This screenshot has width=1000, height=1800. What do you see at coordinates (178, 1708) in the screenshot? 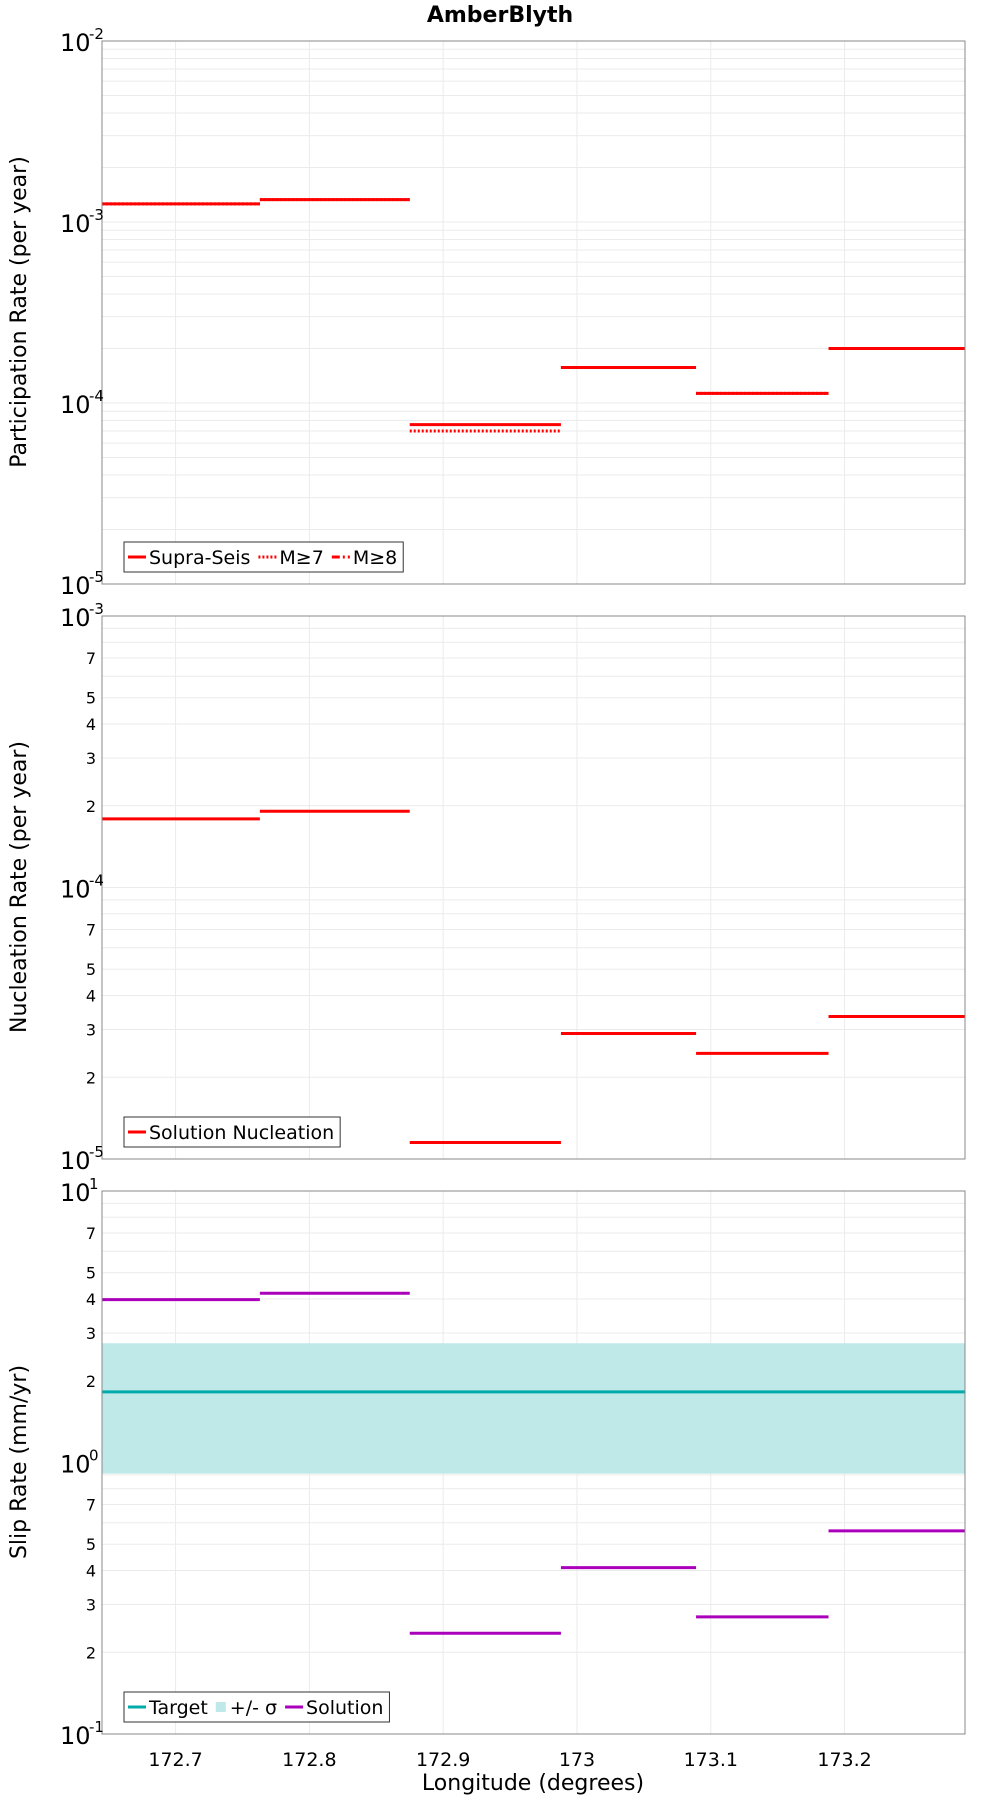
I see `legend-label: Target` at bounding box center [178, 1708].